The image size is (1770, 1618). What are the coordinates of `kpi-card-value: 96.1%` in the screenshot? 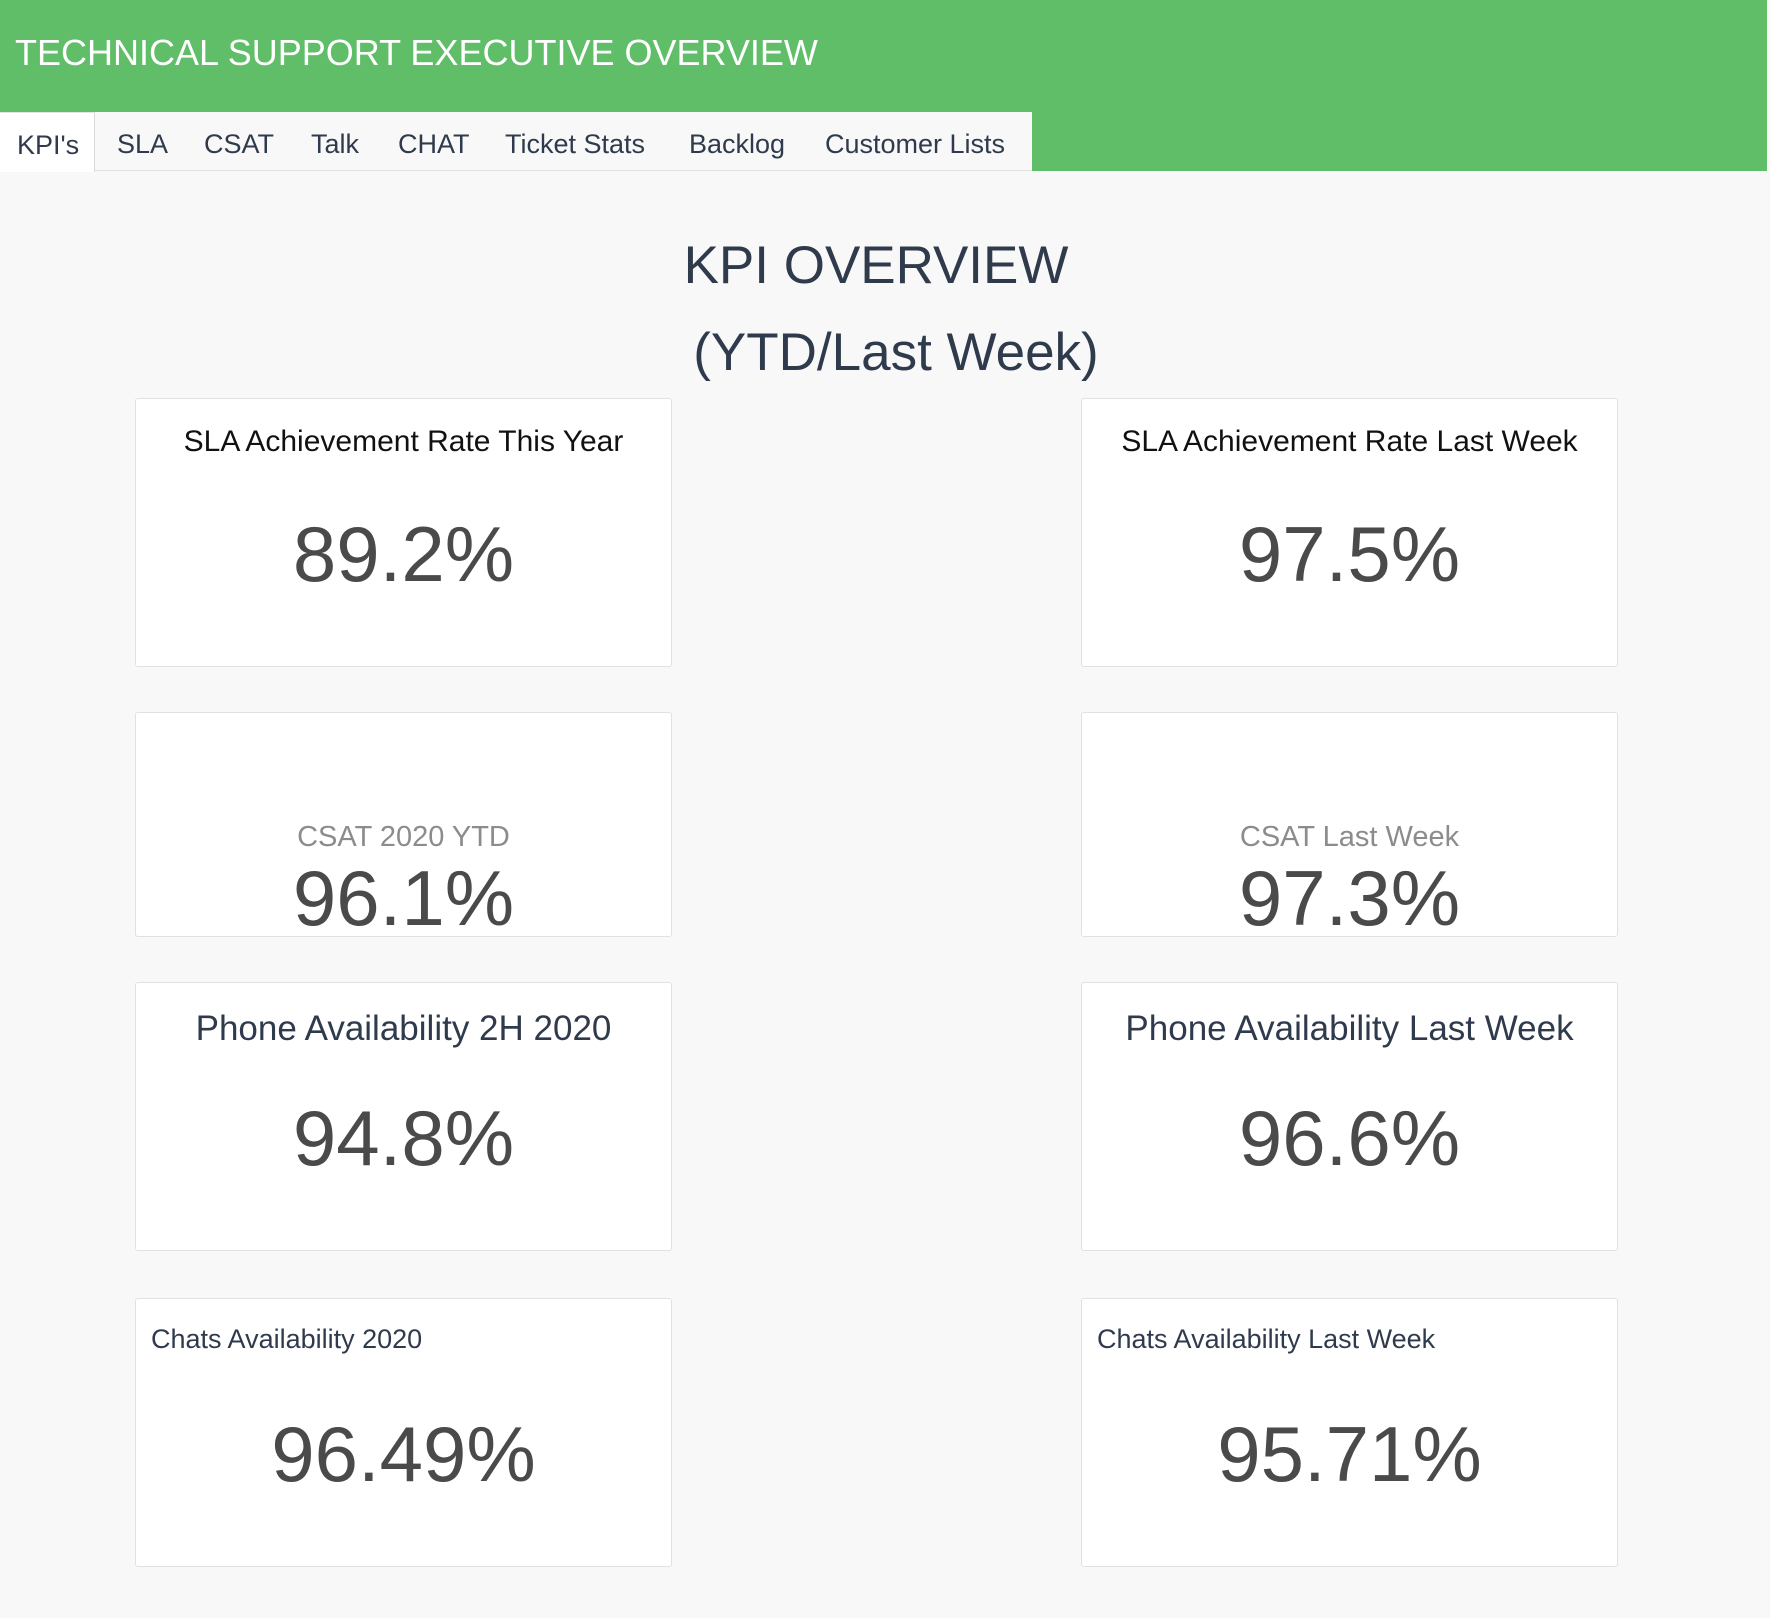 It's located at (403, 895).